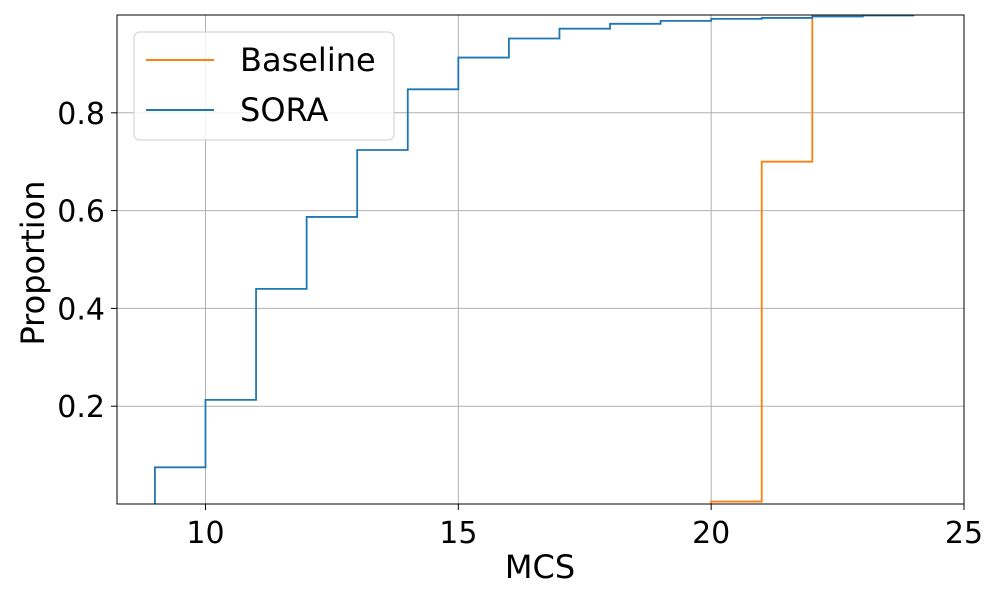 The height and width of the screenshot is (600, 1000). Describe the element at coordinates (33, 262) in the screenshot. I see `y-axis-label: Proportion` at that location.